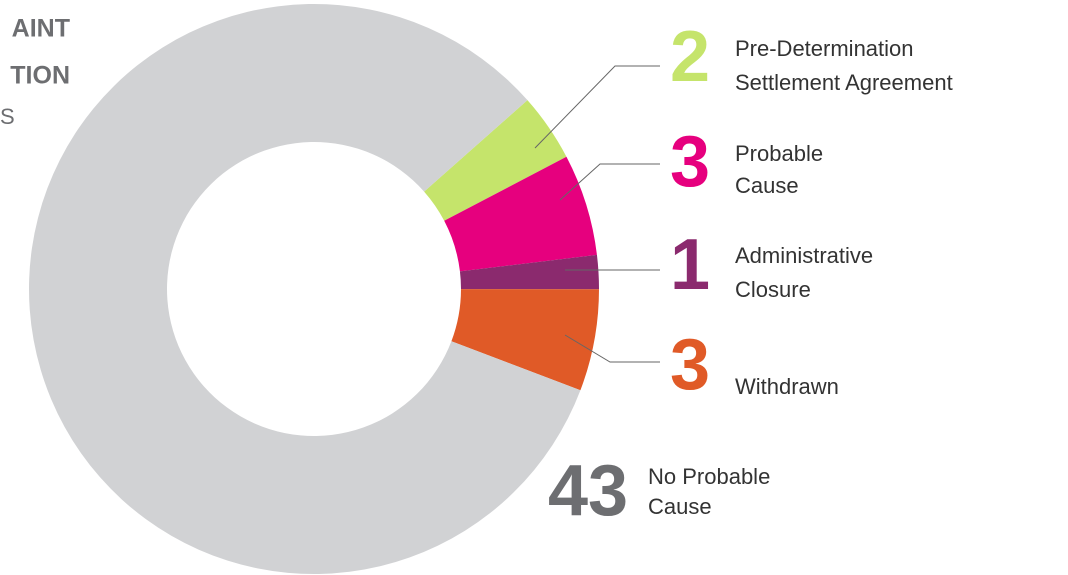  Describe the element at coordinates (588, 491) in the screenshot. I see `value-label: 43` at that location.